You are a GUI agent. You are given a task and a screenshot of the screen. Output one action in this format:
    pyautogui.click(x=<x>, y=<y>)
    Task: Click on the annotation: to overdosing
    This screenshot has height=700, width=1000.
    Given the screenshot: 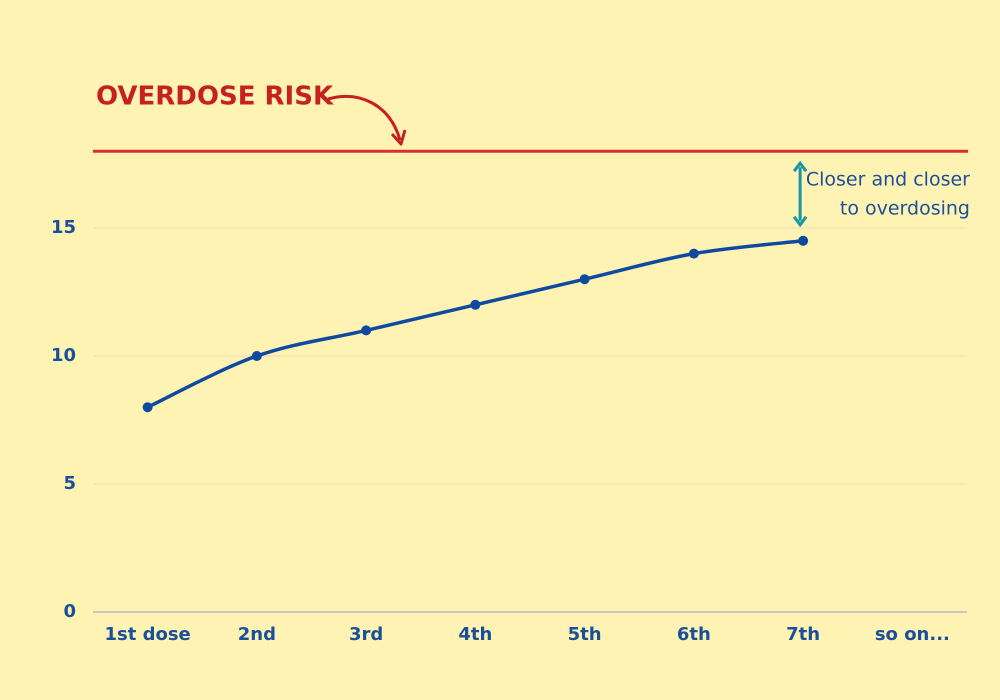 What is the action you would take?
    pyautogui.click(x=905, y=209)
    